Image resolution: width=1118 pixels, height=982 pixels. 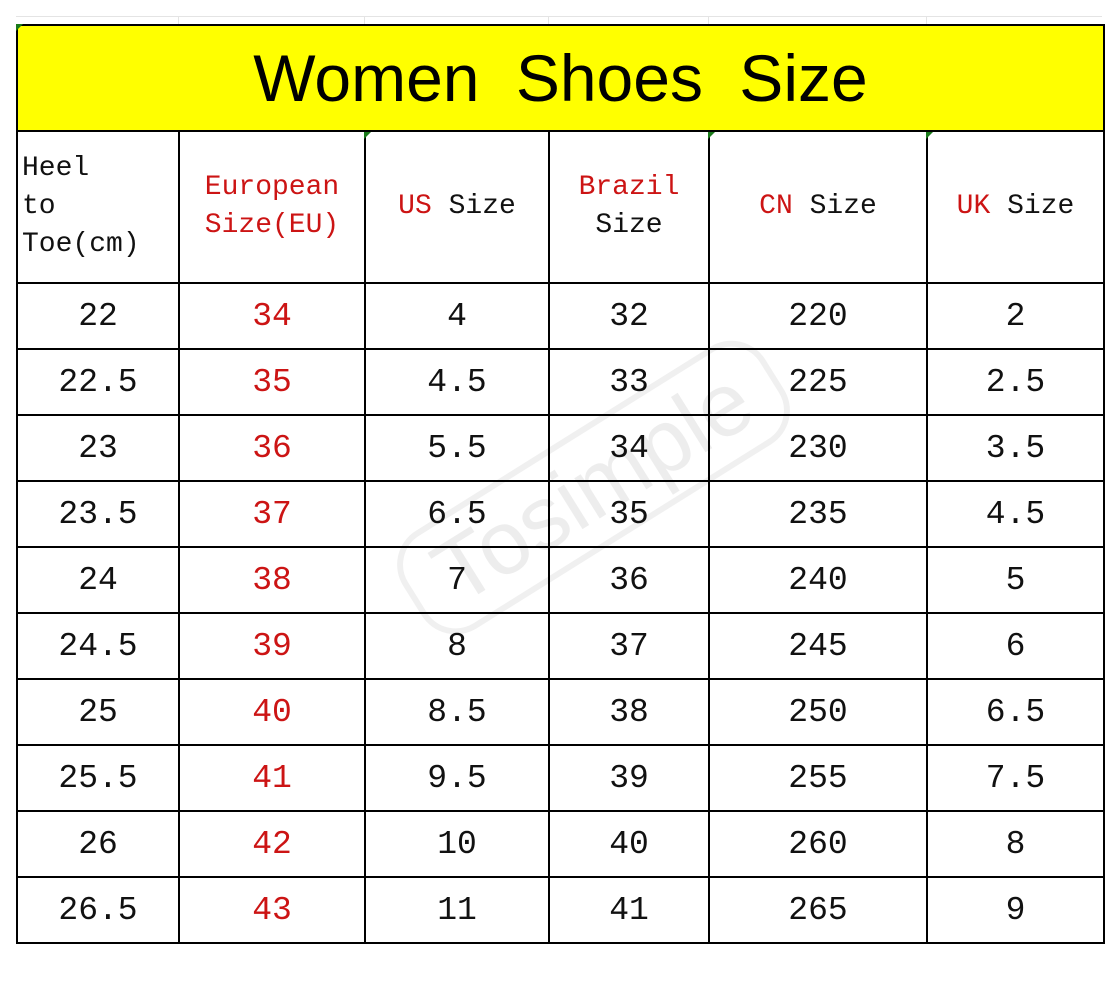 I want to click on cell-brazil: 34, so click(x=629, y=448).